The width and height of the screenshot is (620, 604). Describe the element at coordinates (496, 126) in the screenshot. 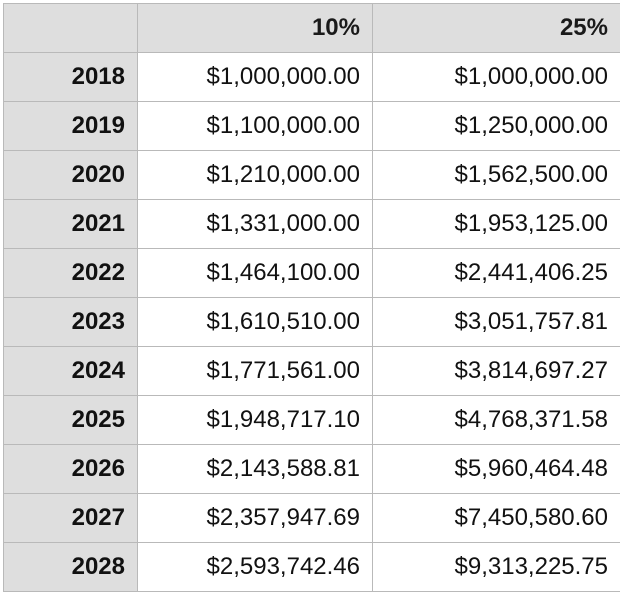

I see `cell-25-percent: $1,250,000.00` at that location.